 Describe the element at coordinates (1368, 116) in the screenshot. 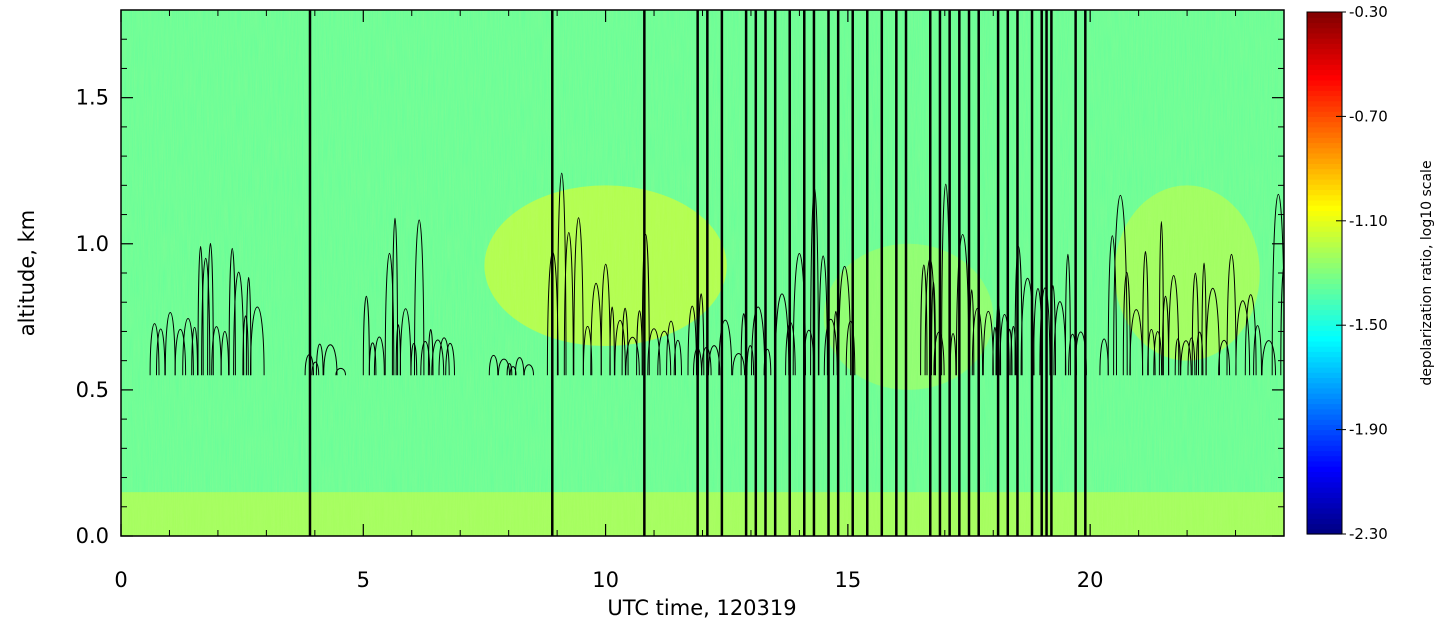

I see `colorbar-tick-label: -0.70` at that location.